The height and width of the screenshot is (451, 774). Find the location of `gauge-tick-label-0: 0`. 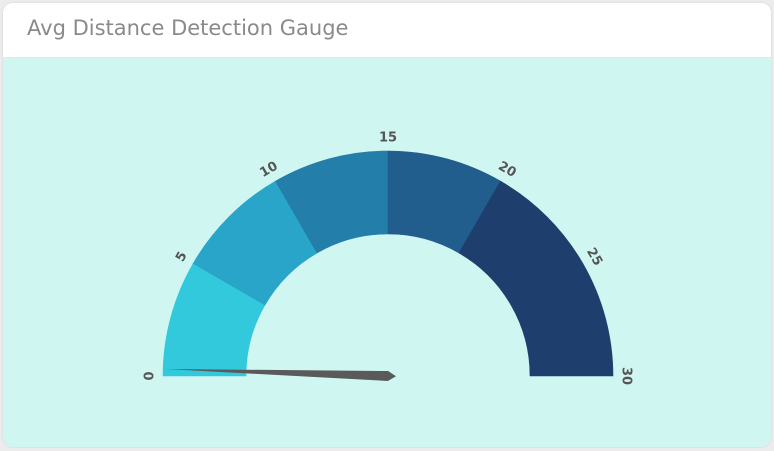

gauge-tick-label-0: 0 is located at coordinates (150, 375).